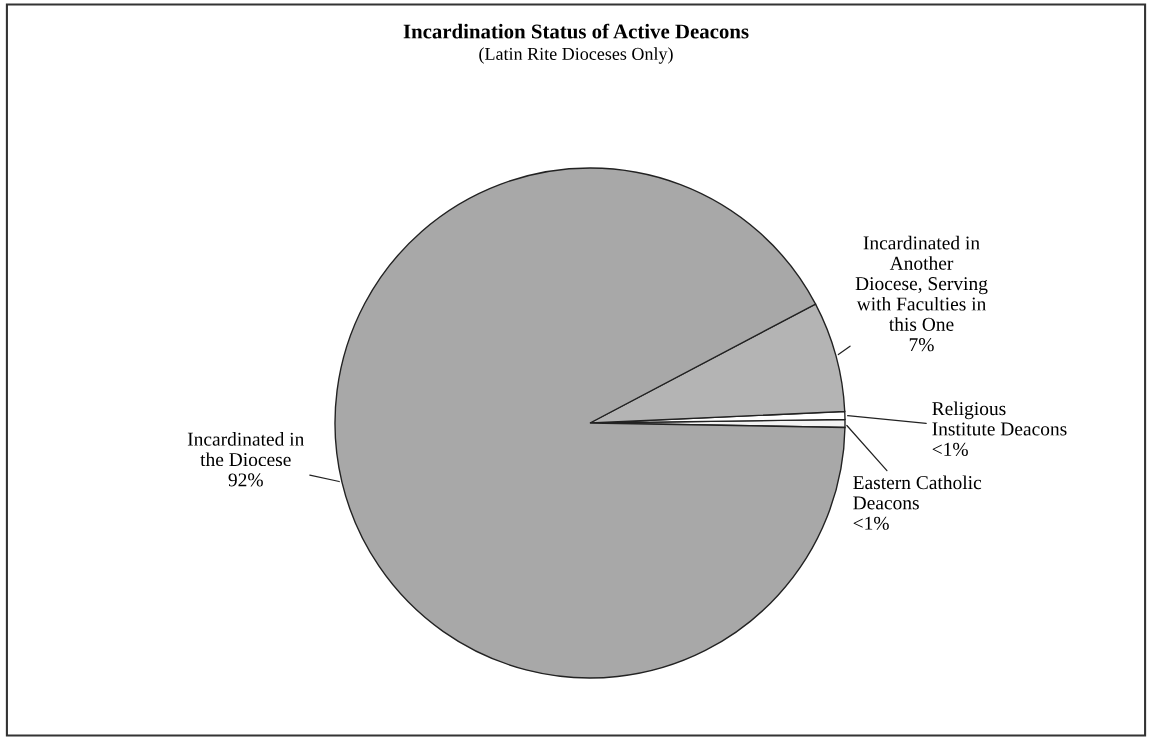 The width and height of the screenshot is (1152, 740). Describe the element at coordinates (917, 492) in the screenshot. I see `slice-label: Eastern Catholic Deacons` at that location.